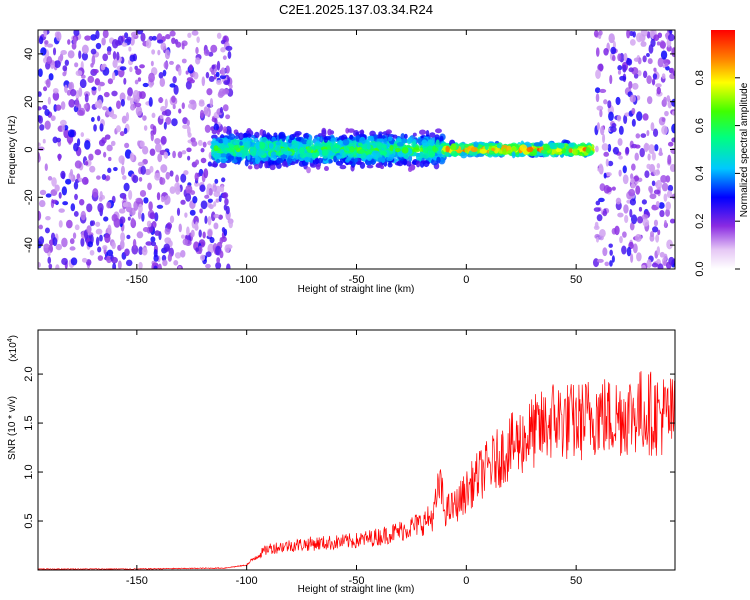  I want to click on y-tick-label: 20, so click(29, 102).